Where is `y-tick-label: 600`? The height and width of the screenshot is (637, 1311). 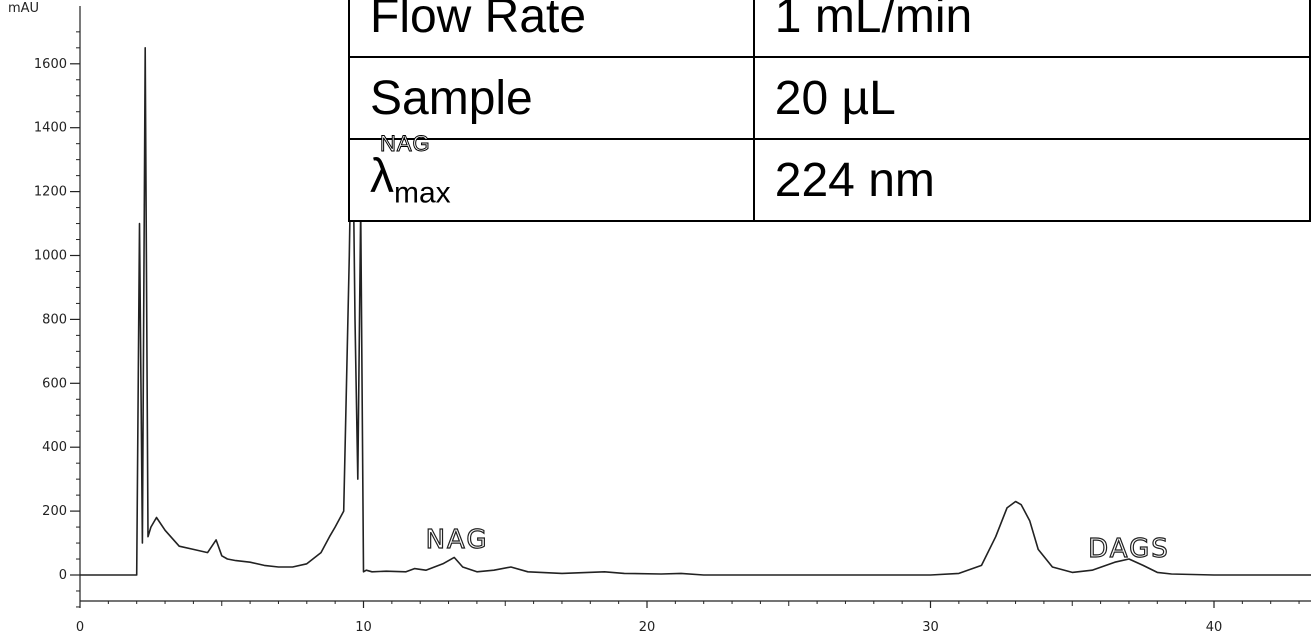 y-tick-label: 600 is located at coordinates (54, 383).